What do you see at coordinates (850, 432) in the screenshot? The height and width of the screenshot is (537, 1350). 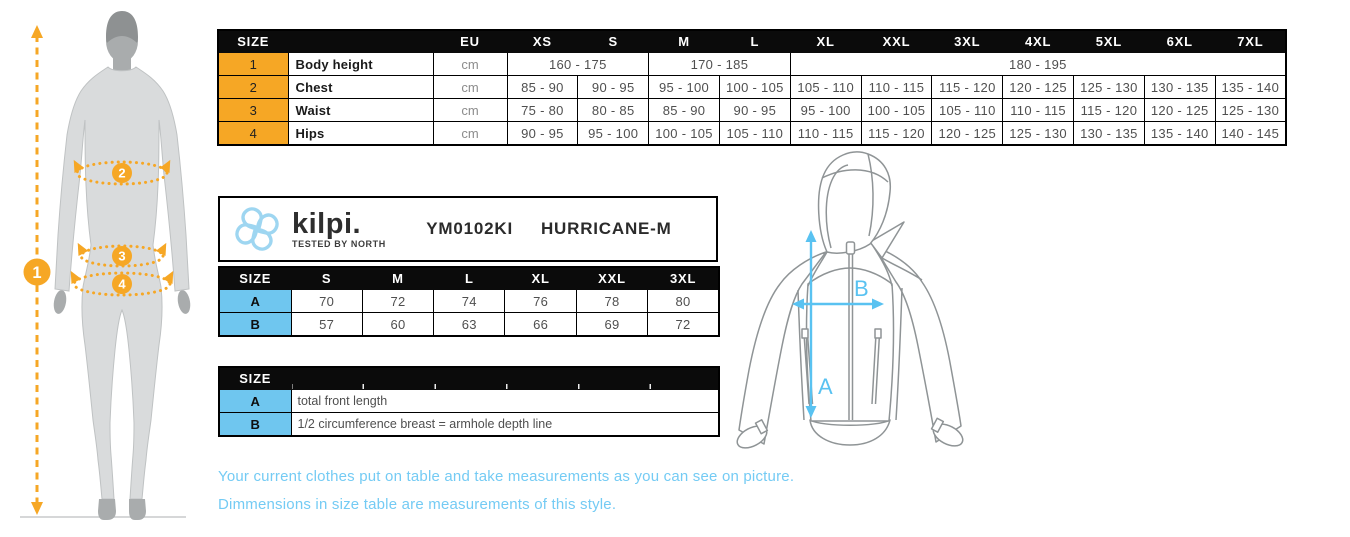 I see `jacket-hem` at bounding box center [850, 432].